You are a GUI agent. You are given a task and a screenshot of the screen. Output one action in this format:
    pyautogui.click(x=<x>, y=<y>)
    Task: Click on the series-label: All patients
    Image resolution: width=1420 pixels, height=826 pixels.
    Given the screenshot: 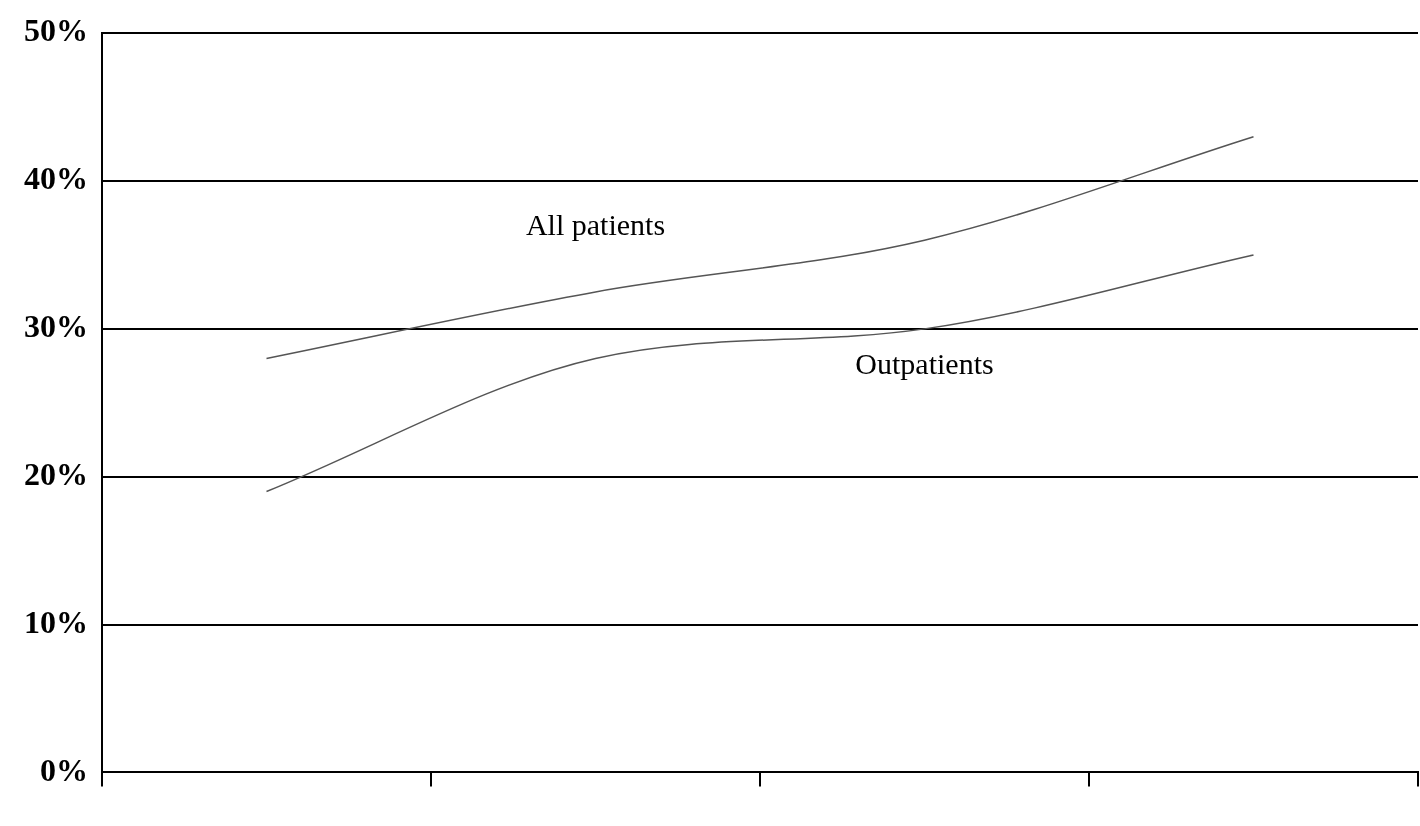 What is the action you would take?
    pyautogui.click(x=595, y=224)
    